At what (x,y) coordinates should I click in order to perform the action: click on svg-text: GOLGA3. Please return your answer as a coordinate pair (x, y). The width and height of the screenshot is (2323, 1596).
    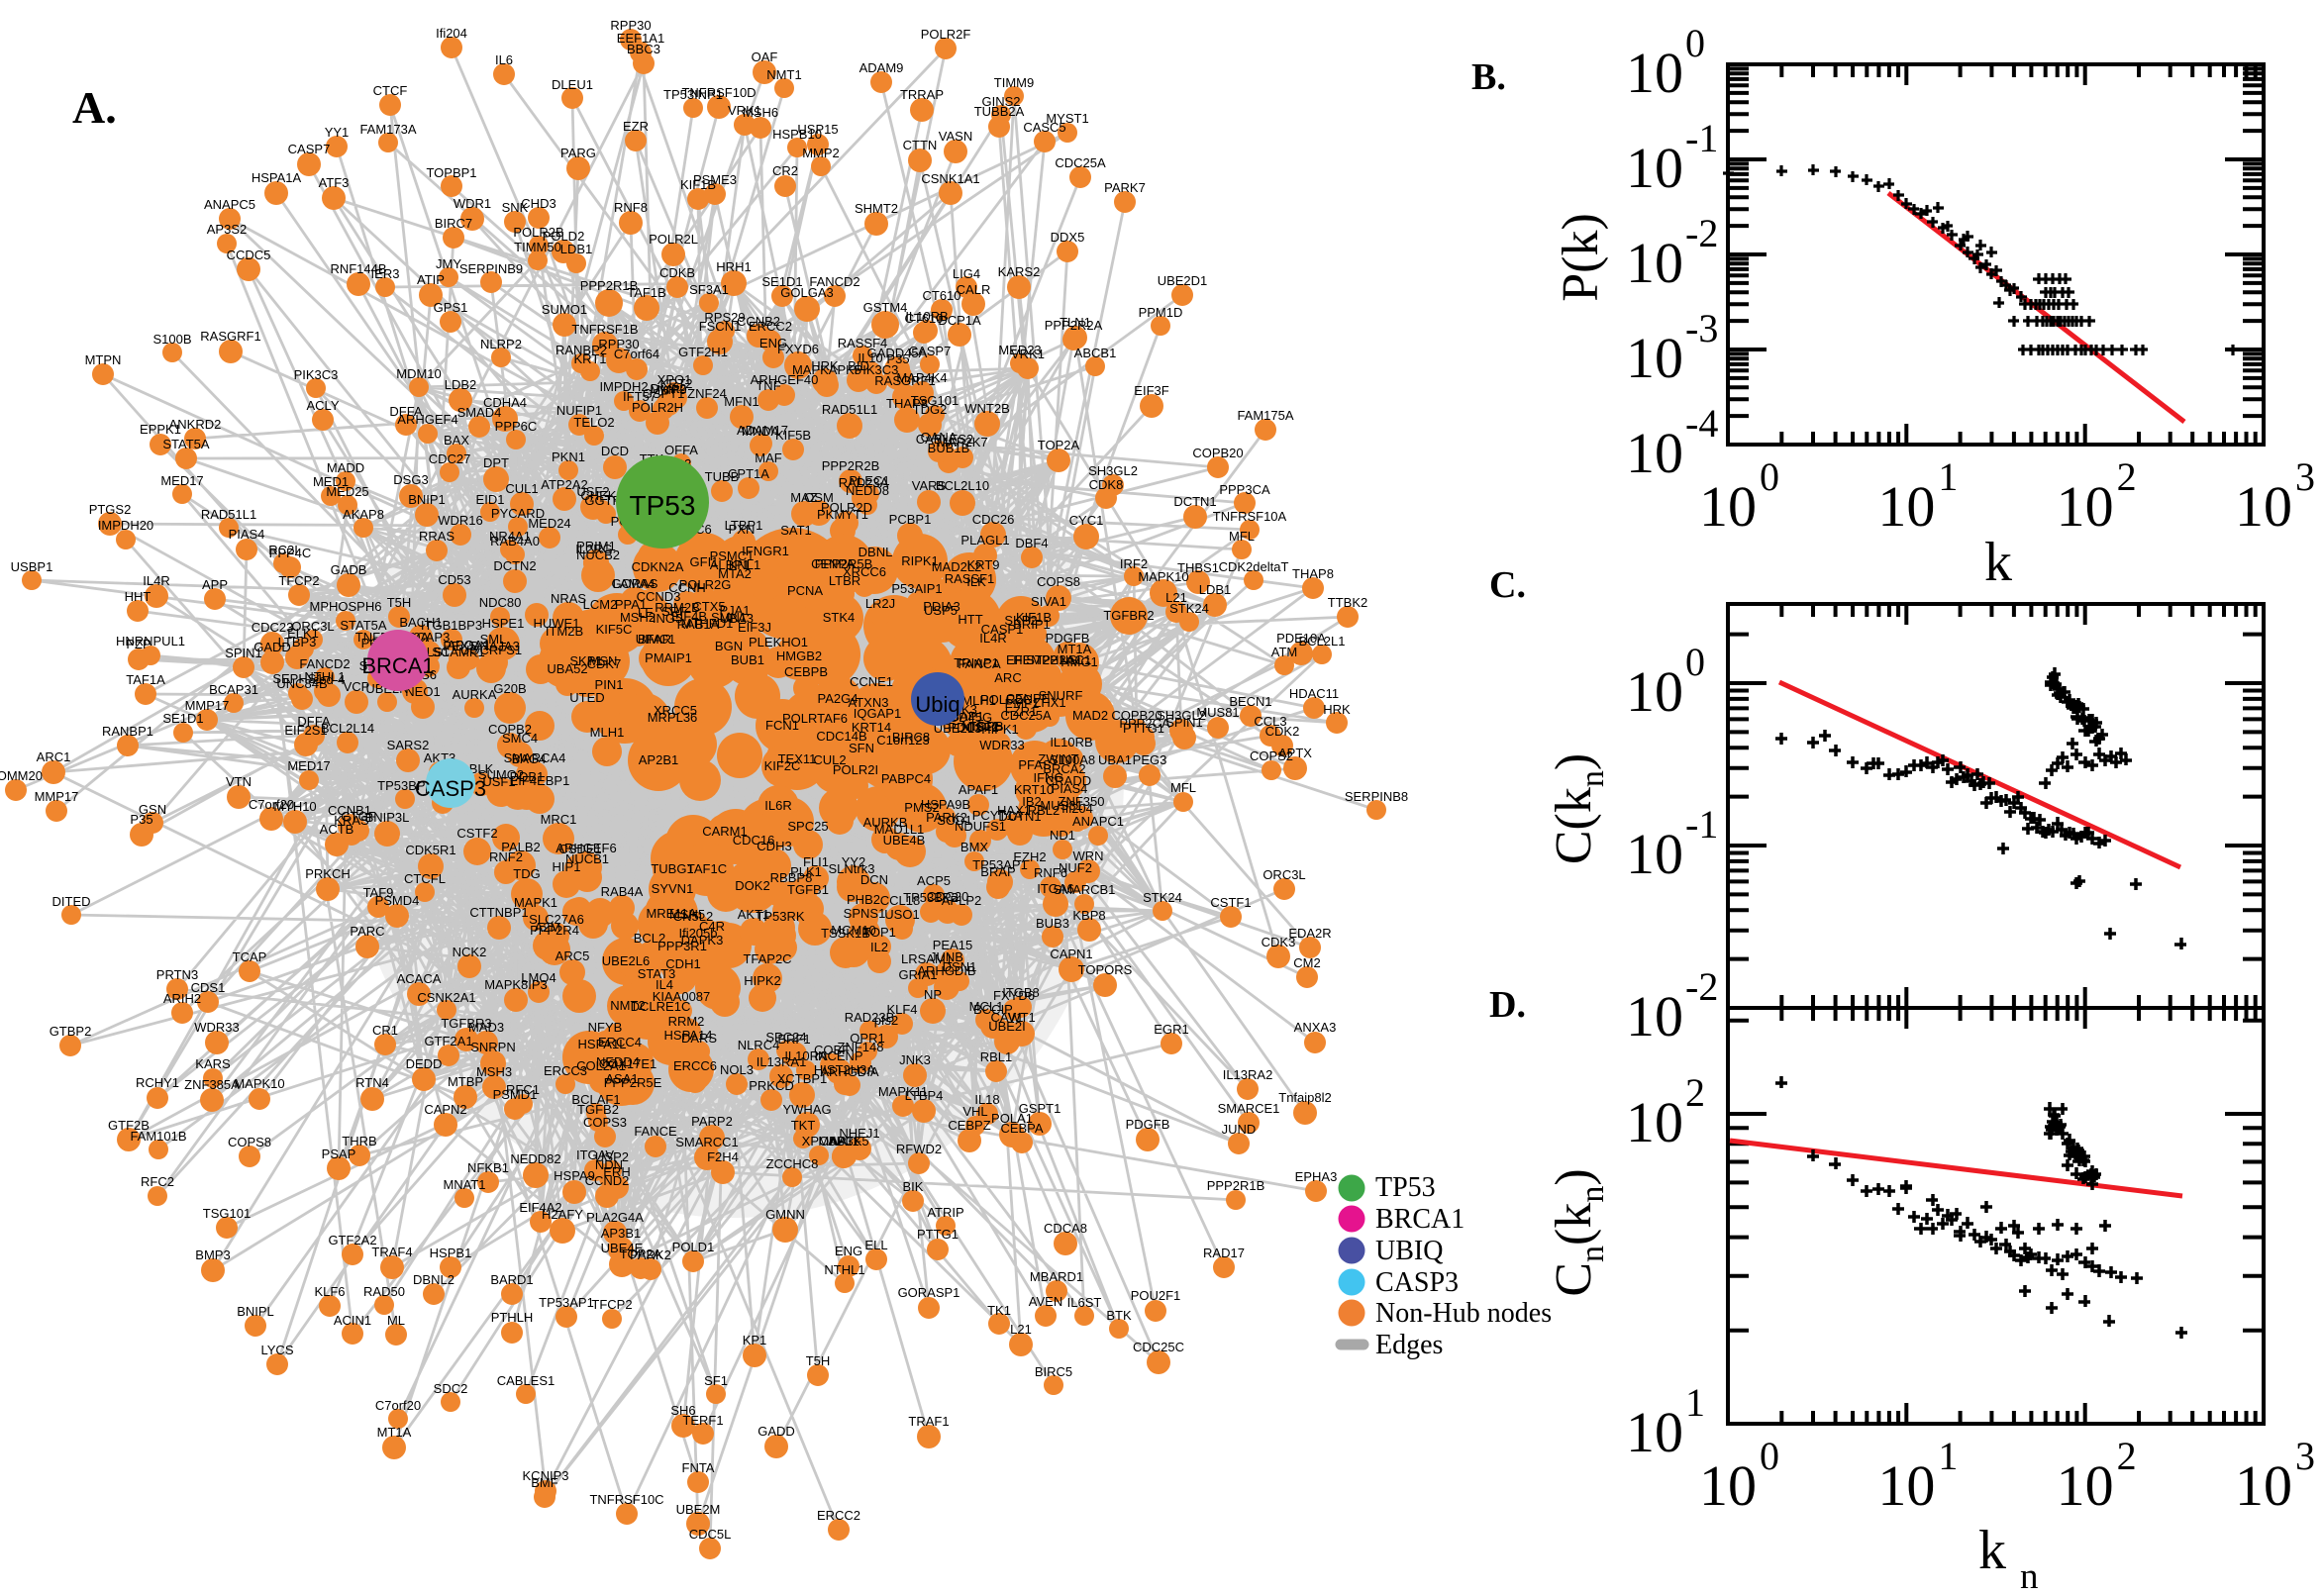
    Looking at the image, I should click on (807, 292).